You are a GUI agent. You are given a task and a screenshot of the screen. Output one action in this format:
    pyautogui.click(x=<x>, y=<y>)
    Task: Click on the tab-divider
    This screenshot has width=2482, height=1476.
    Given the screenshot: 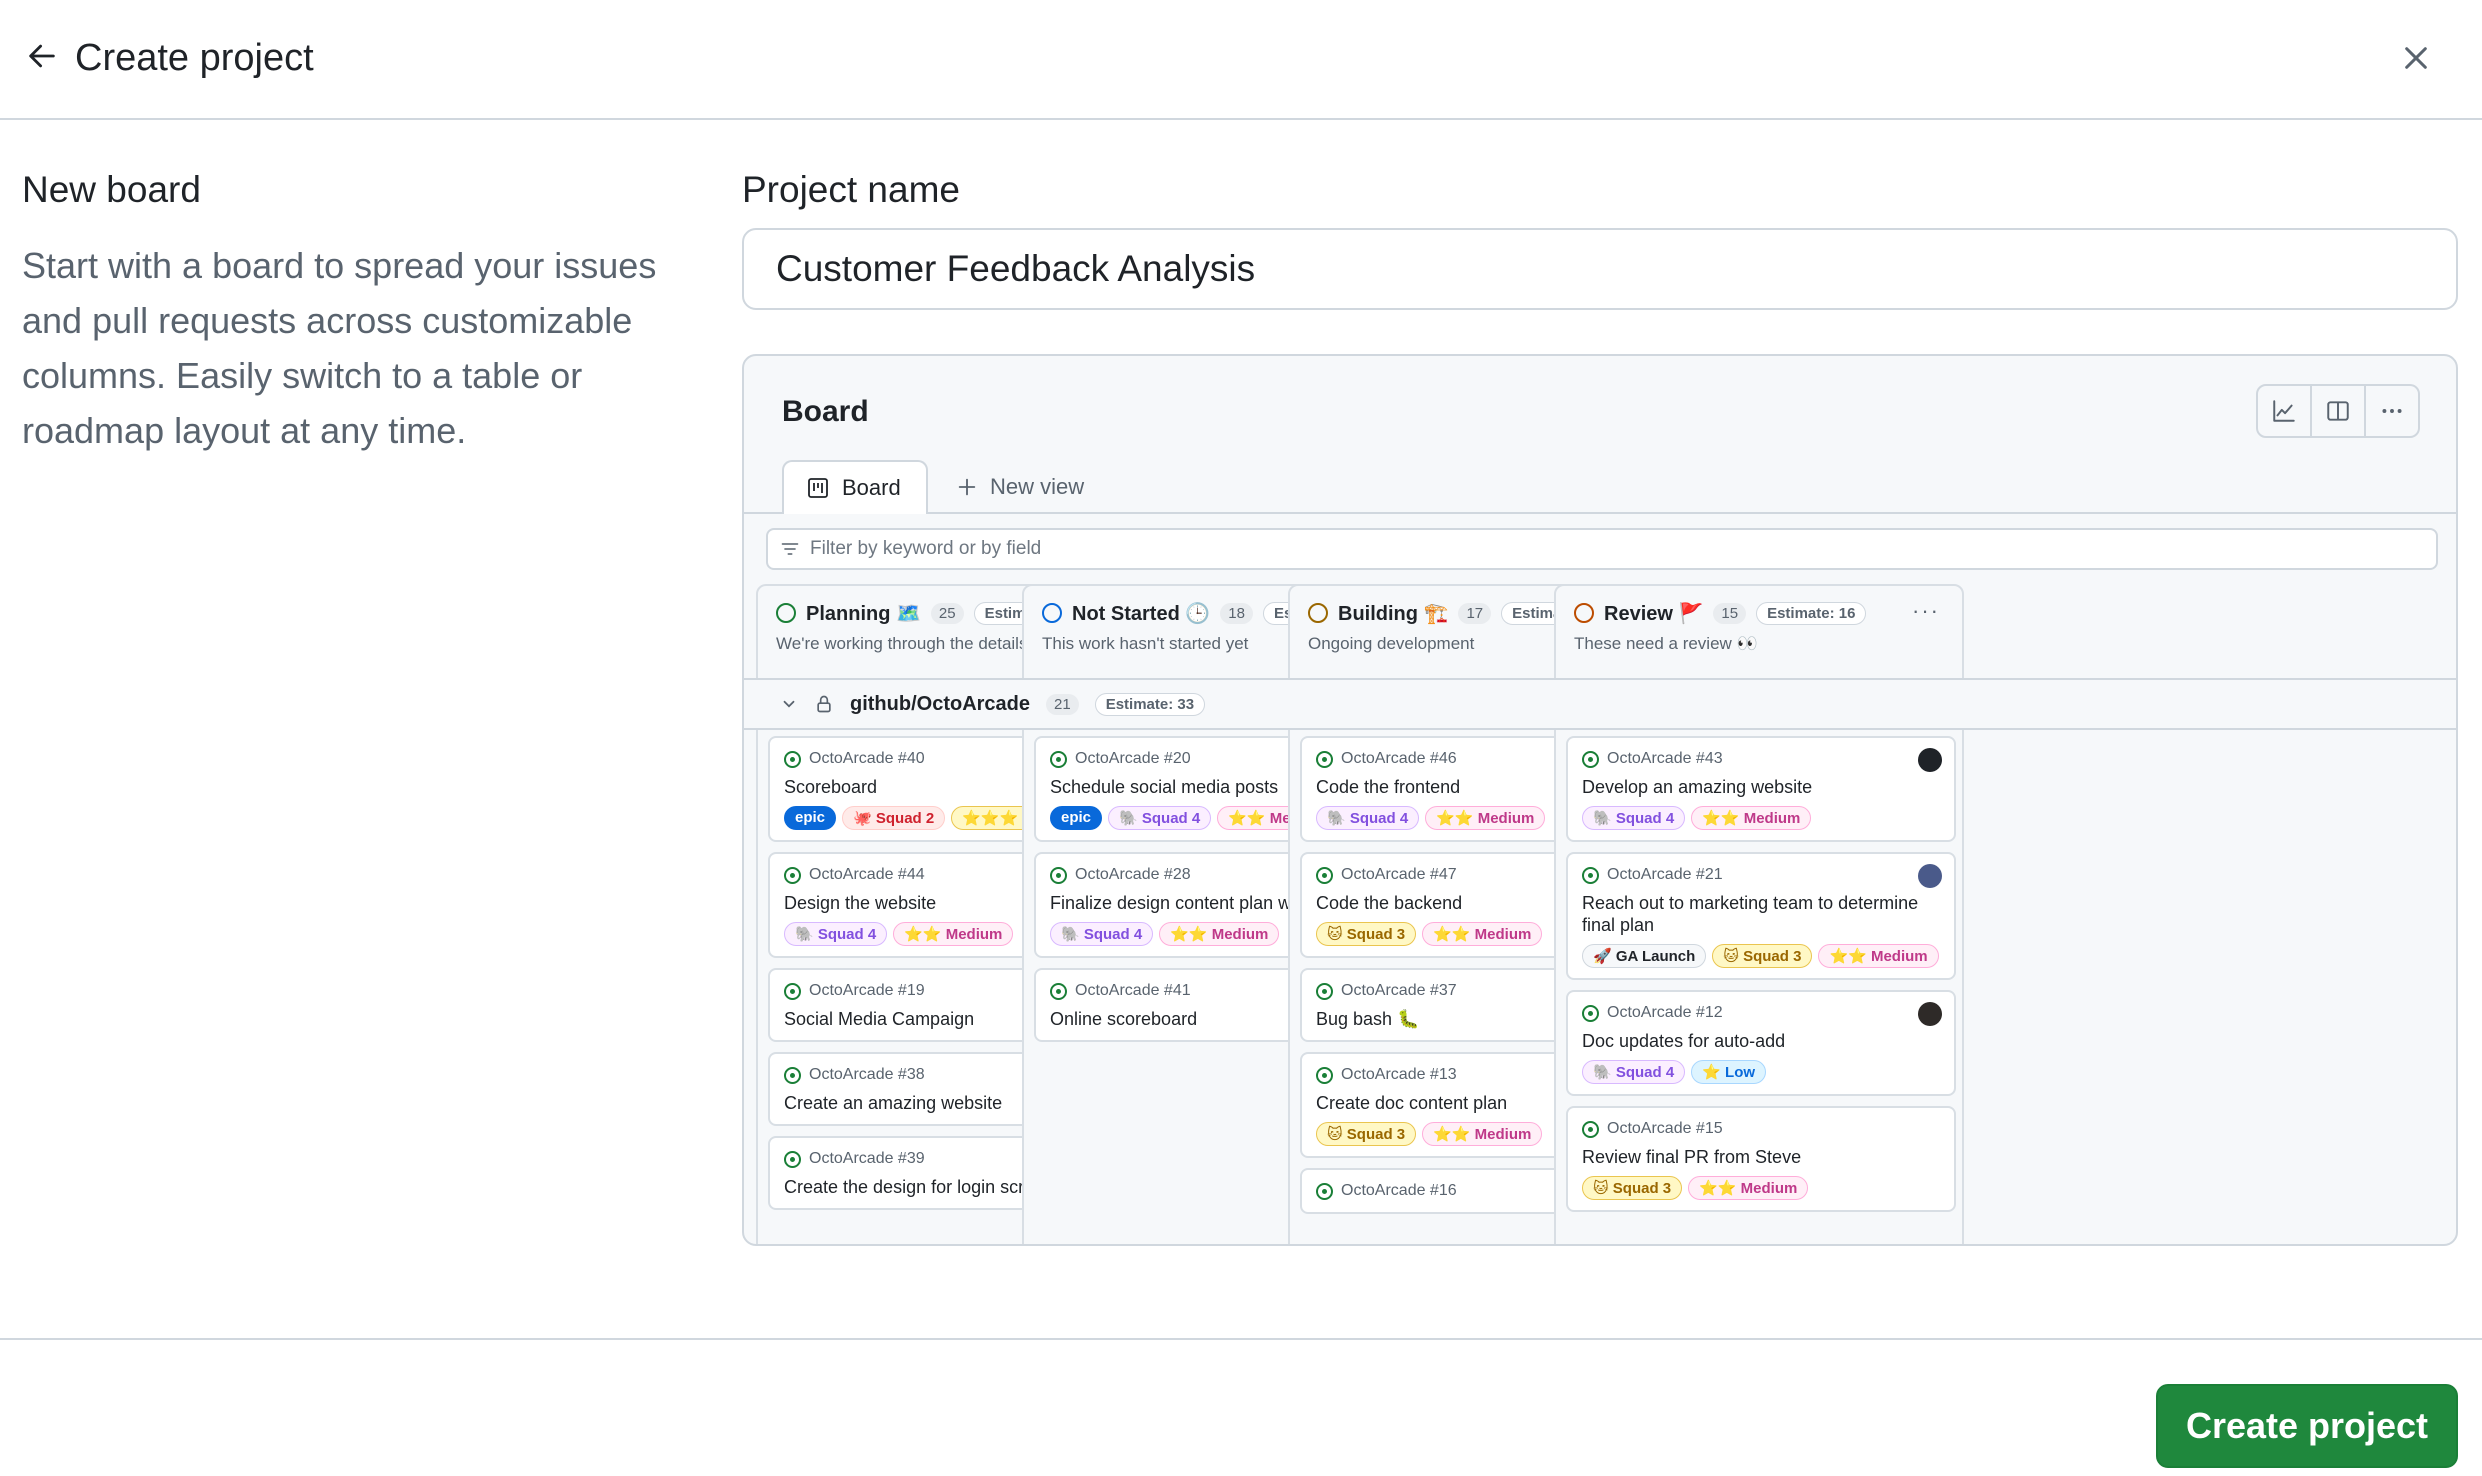 What is the action you would take?
    pyautogui.click(x=1600, y=513)
    